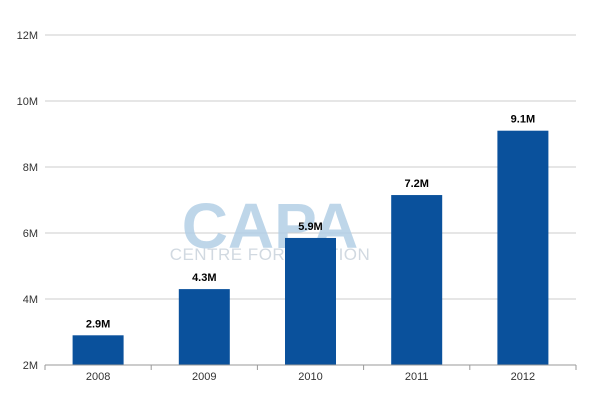 The height and width of the screenshot is (400, 600). I want to click on data-label: 2.9M, so click(98, 324).